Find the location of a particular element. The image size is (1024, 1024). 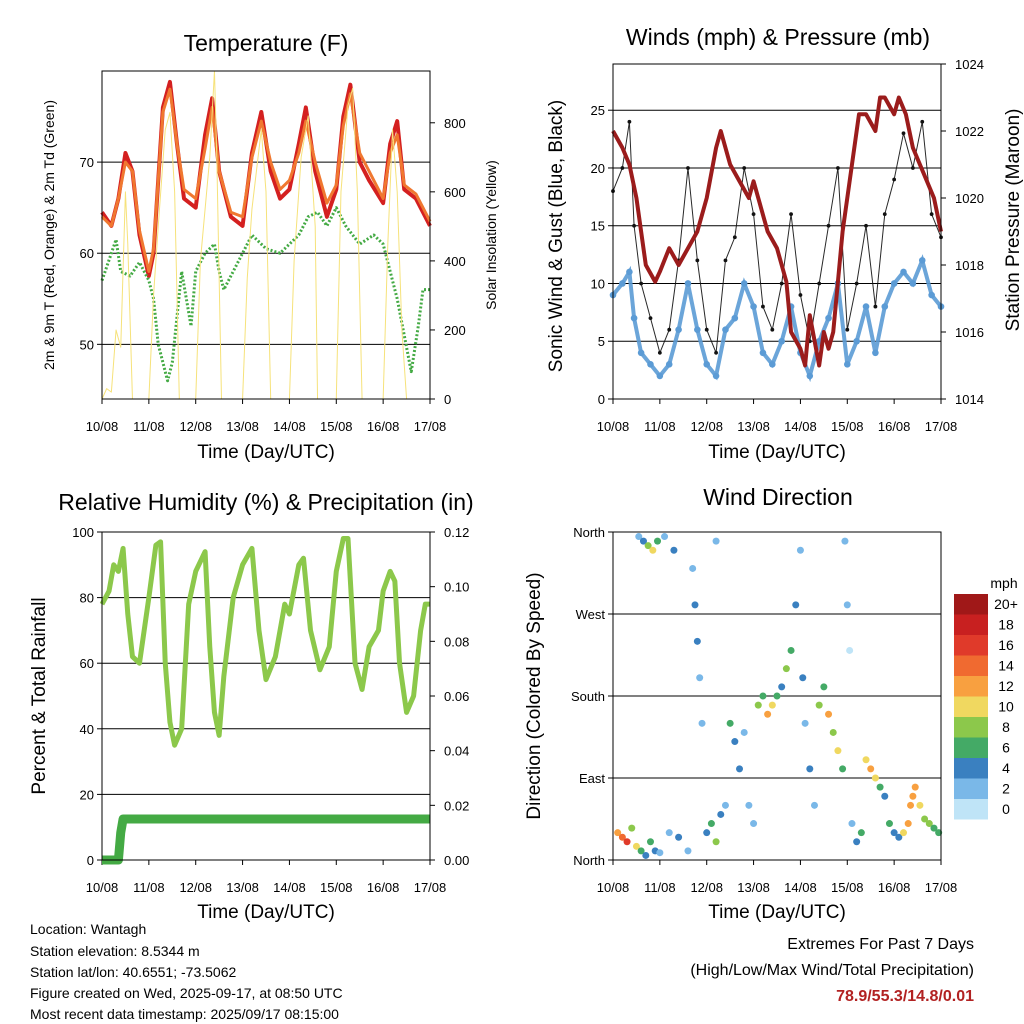

temperature-ytick-label: 50 is located at coordinates (87, 344).